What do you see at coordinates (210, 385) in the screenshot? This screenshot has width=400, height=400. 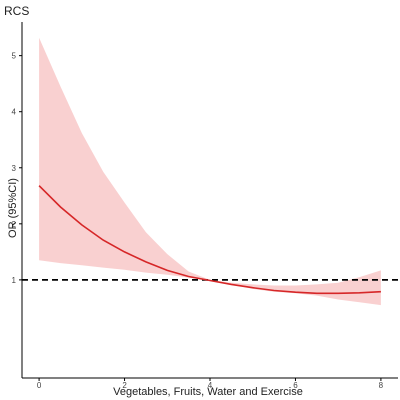 I see `x-tick-label: 4` at bounding box center [210, 385].